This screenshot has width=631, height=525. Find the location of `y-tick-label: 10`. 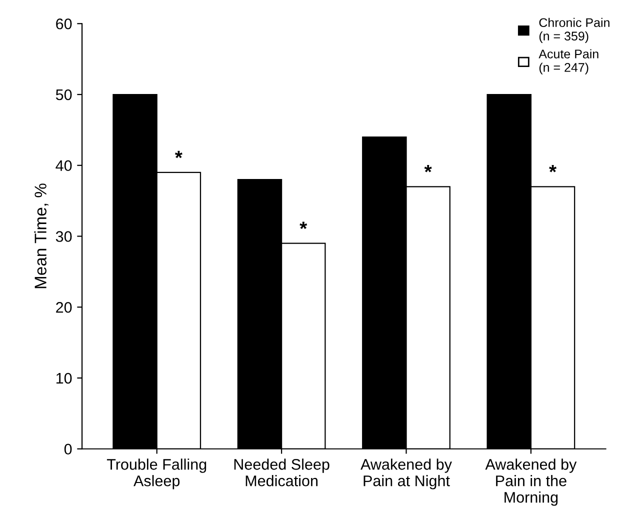

y-tick-label: 10 is located at coordinates (64, 378).